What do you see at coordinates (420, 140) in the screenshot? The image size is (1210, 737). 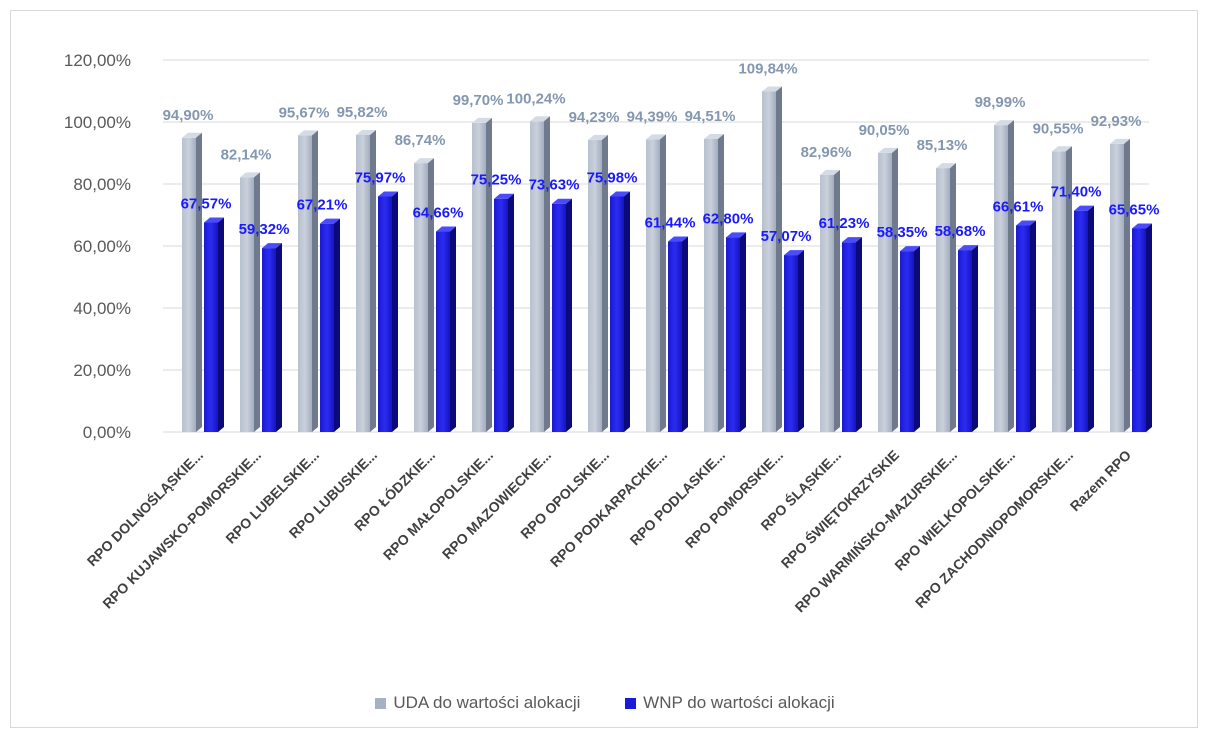 I see `data-label-uda: 86,74%` at bounding box center [420, 140].